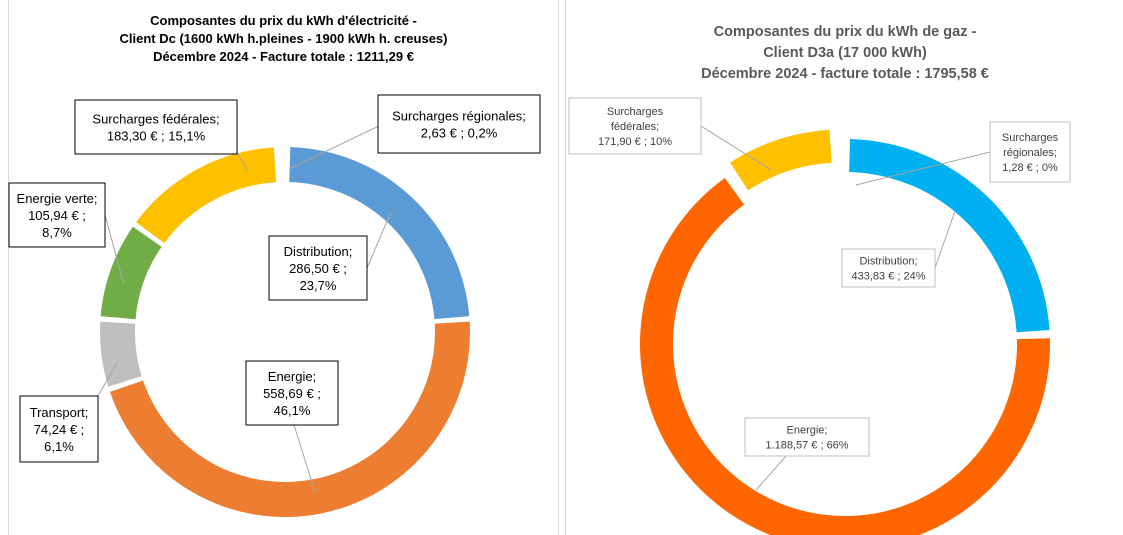 This screenshot has height=535, width=1123. I want to click on data-label-text: 74,24 € ;, so click(59, 429).